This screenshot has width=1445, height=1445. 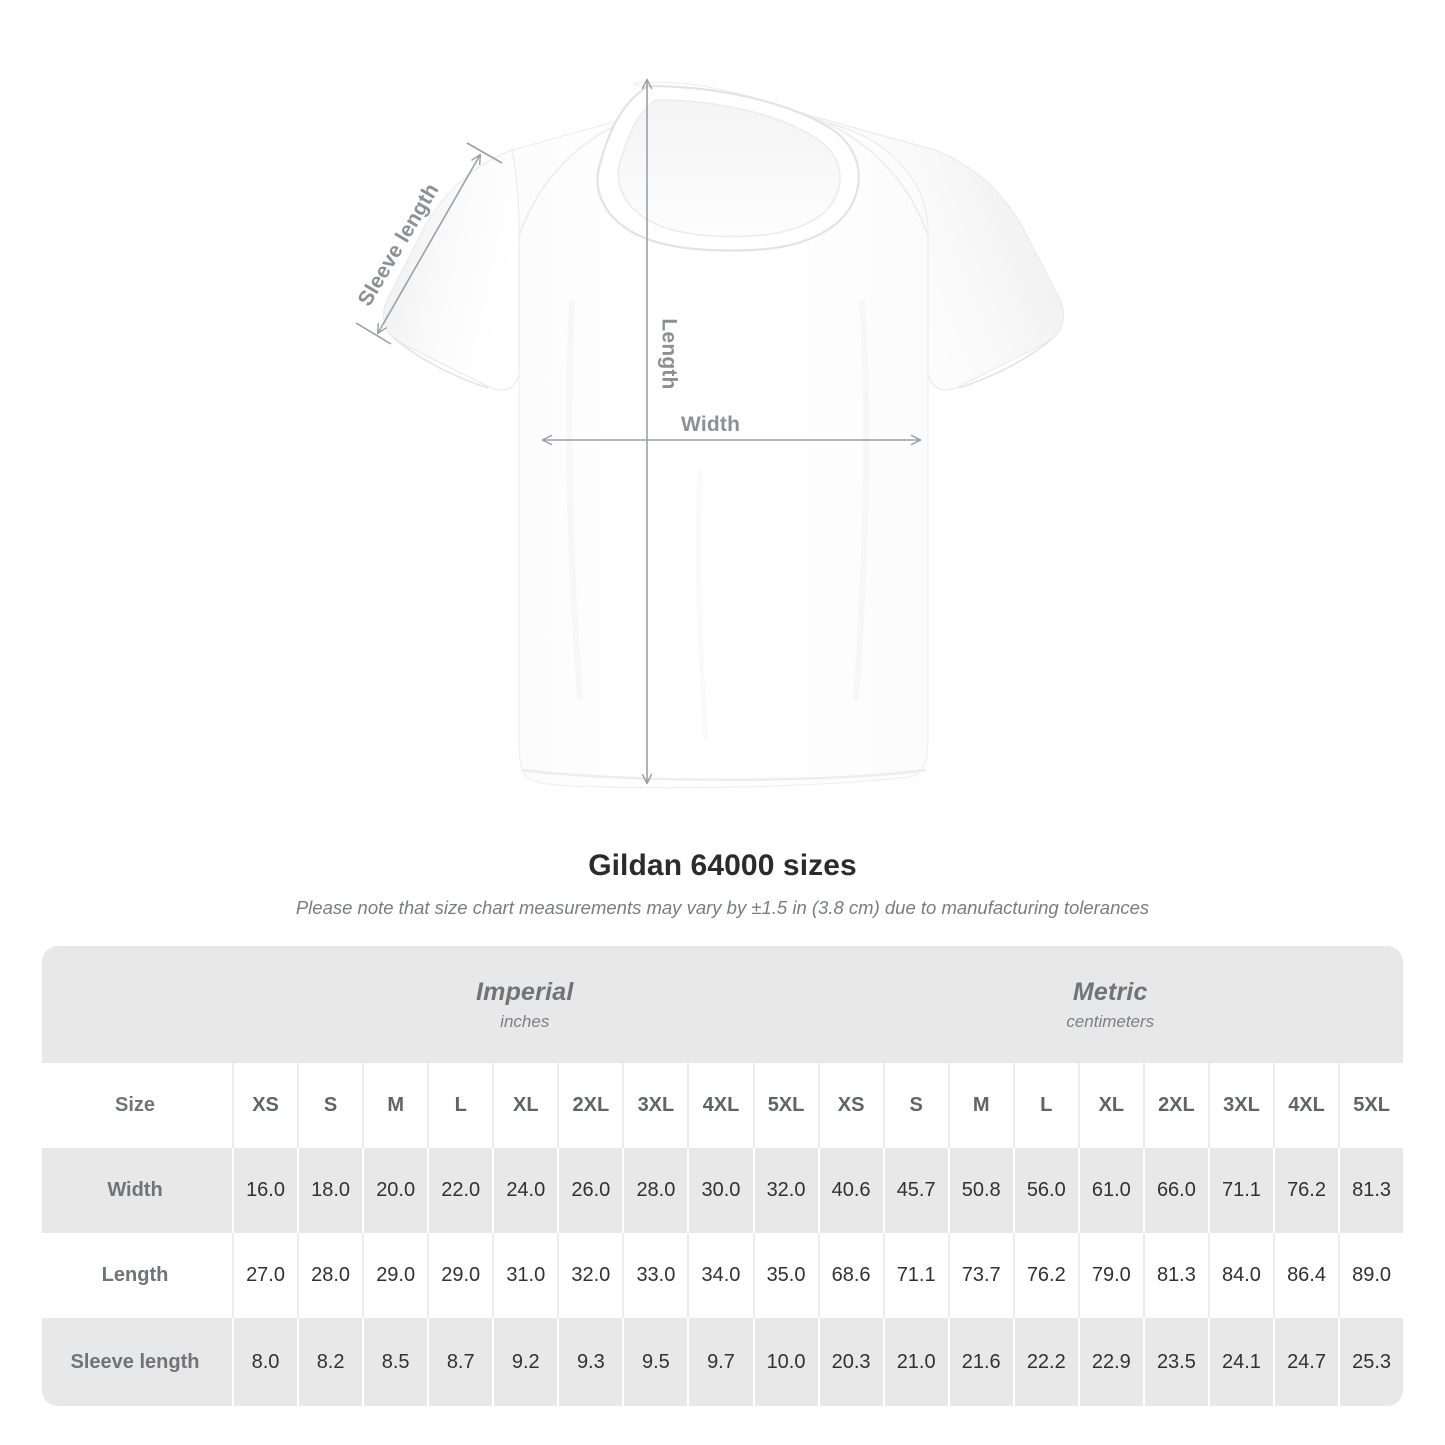 What do you see at coordinates (329, 1362) in the screenshot?
I see `table-cell-sleeve-length: 8.2` at bounding box center [329, 1362].